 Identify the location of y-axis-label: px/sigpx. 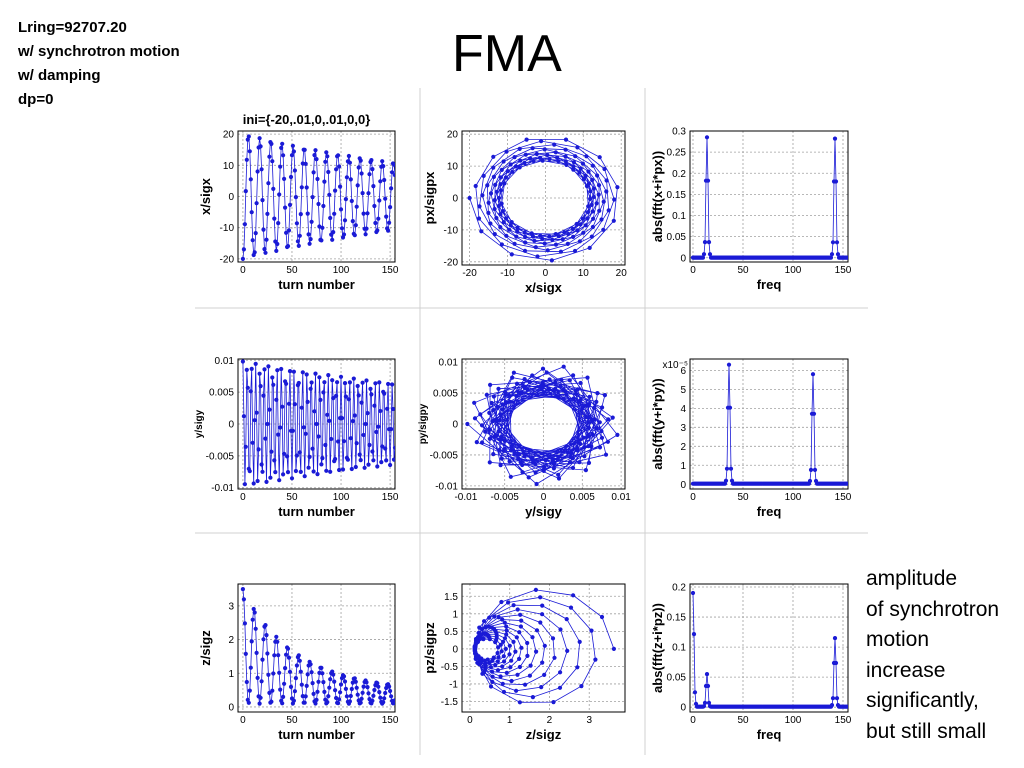
(429, 198).